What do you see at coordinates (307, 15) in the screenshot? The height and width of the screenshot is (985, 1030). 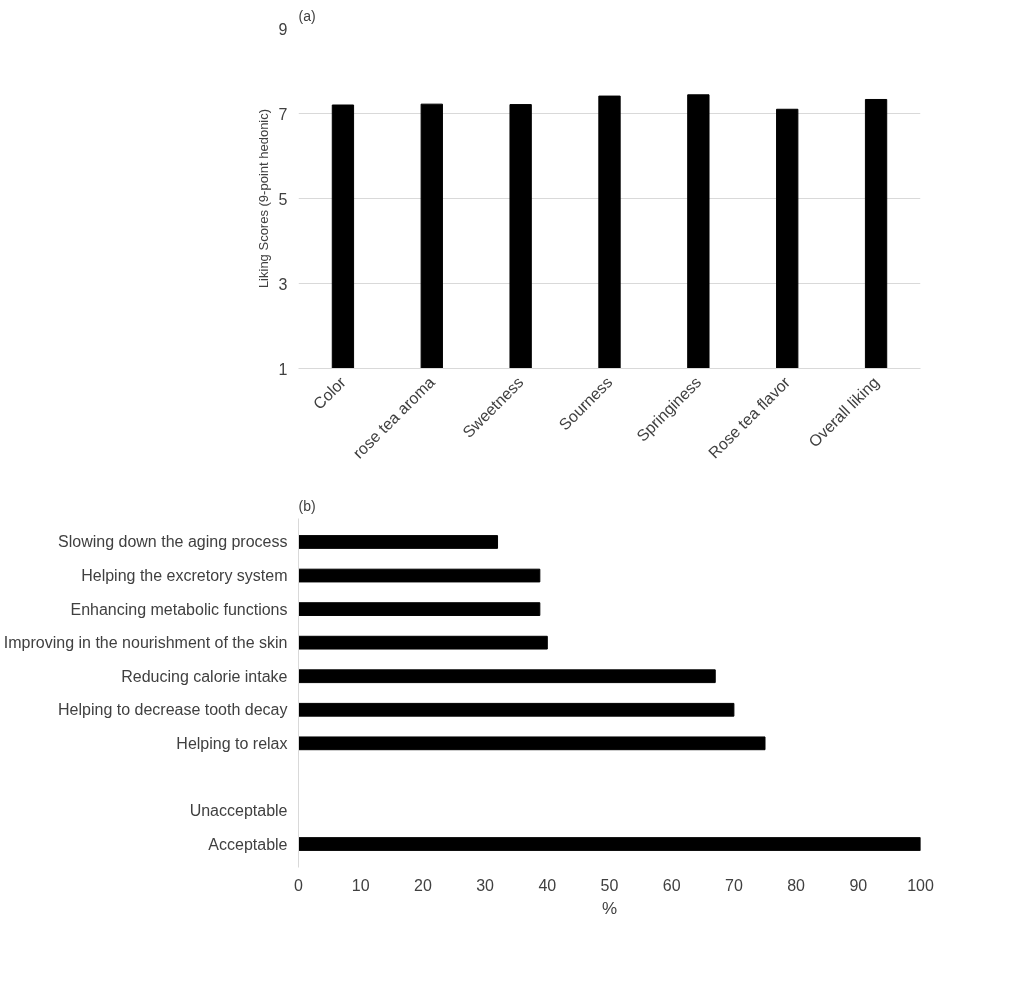 I see `chart-title: (a)` at bounding box center [307, 15].